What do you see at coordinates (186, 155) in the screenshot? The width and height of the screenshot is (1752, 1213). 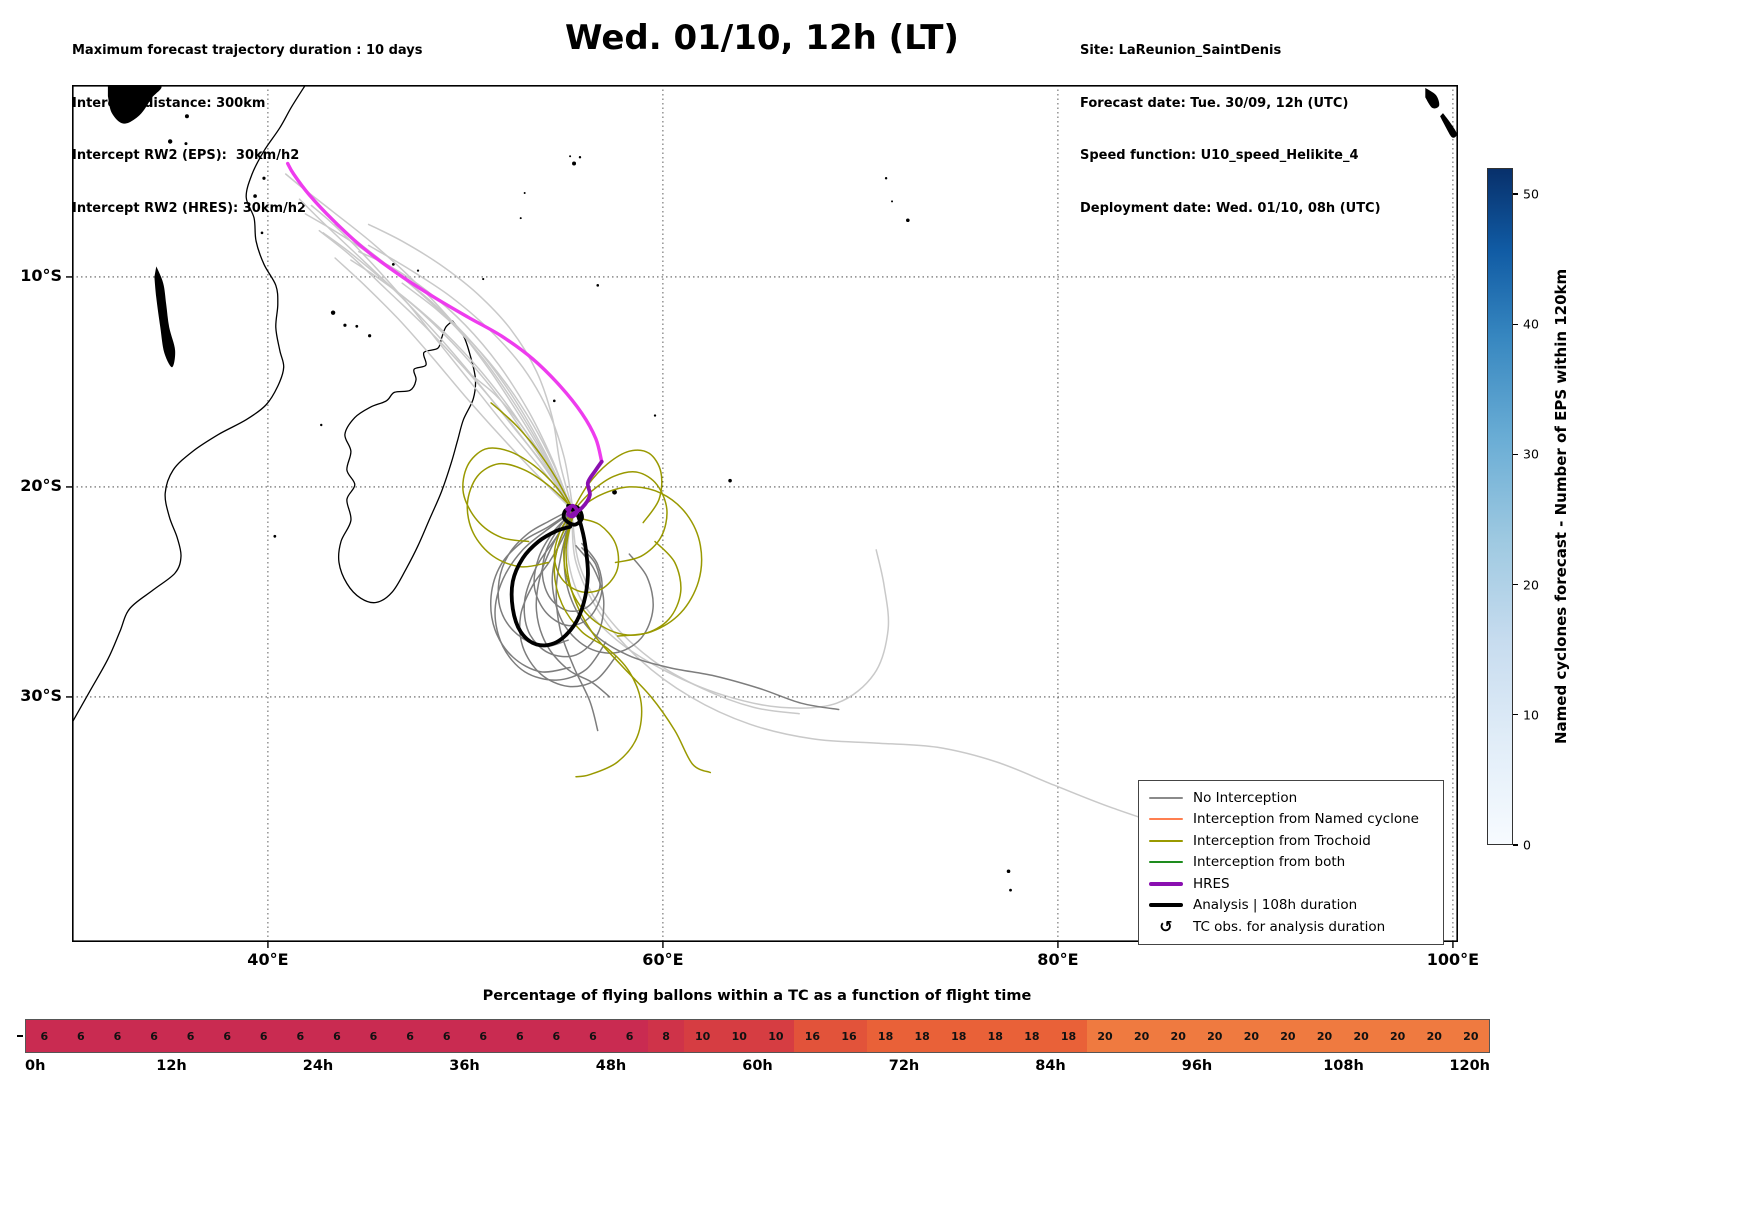 I see `param-line-rw2-eps: Intercept RW2 (EPS): 30km/h2` at bounding box center [186, 155].